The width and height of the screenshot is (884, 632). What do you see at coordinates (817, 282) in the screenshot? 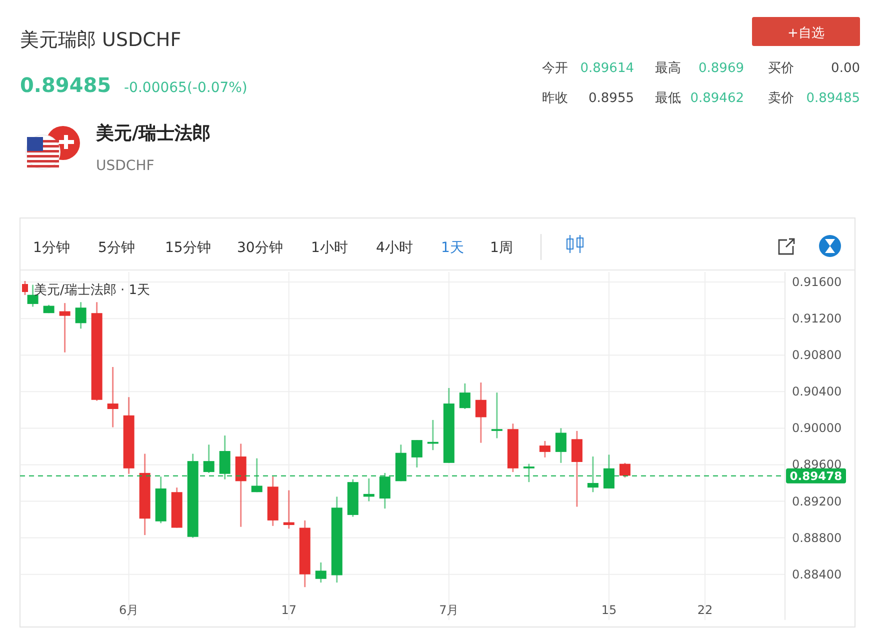
I see `y-tick-label: 0.91600` at bounding box center [817, 282].